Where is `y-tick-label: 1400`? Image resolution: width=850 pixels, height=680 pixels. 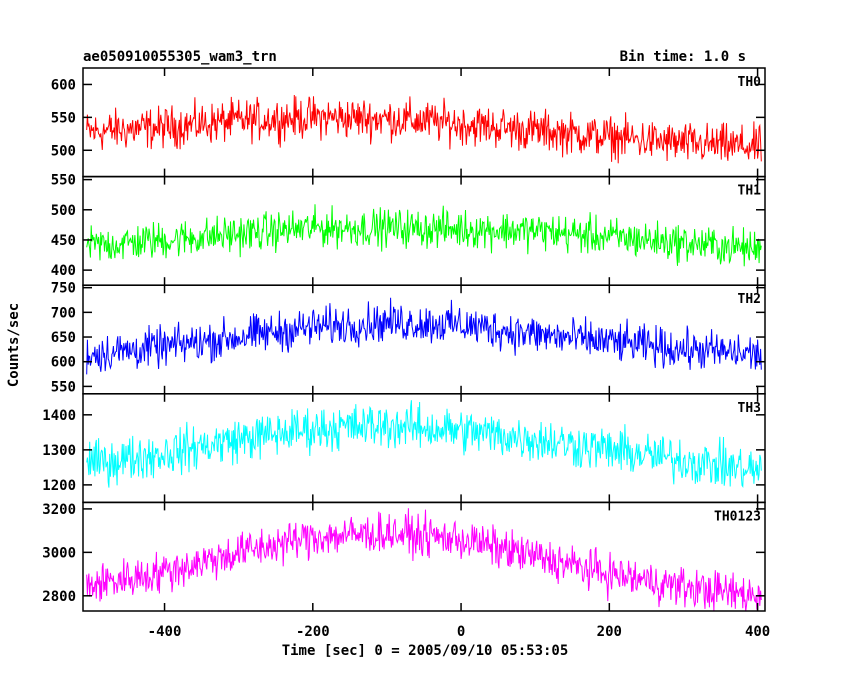 y-tick-label: 1400 is located at coordinates (59, 416).